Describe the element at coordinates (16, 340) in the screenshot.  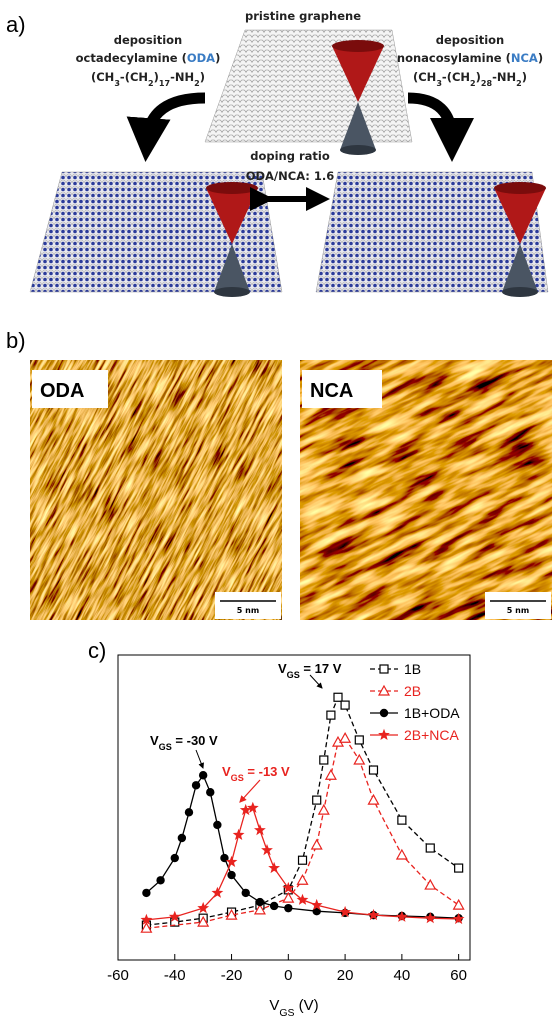
I see `panel-label: b)` at that location.